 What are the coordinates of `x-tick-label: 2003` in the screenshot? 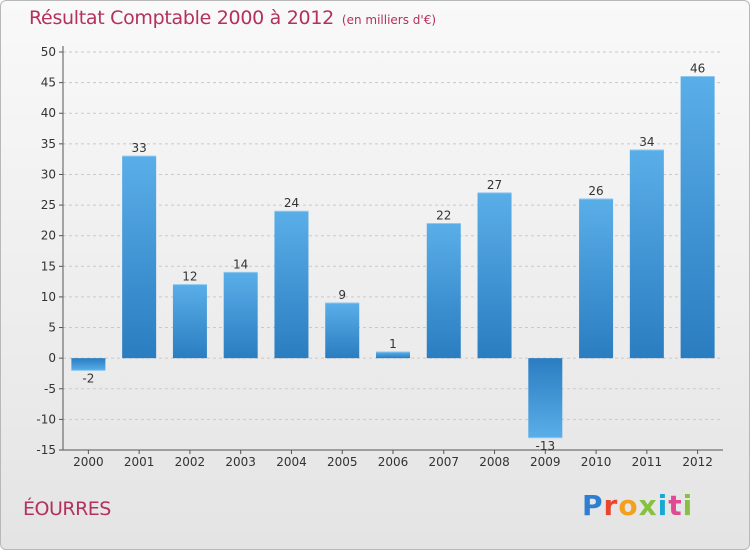 It's located at (240, 462).